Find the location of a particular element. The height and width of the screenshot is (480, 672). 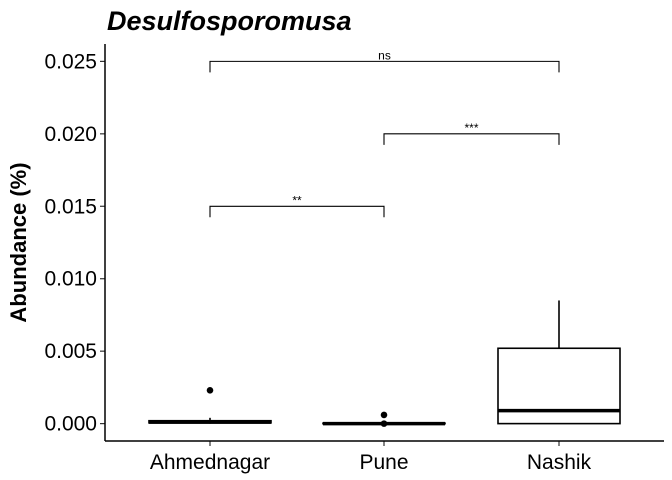

y-tick-label: 0.015 is located at coordinates (70, 206).